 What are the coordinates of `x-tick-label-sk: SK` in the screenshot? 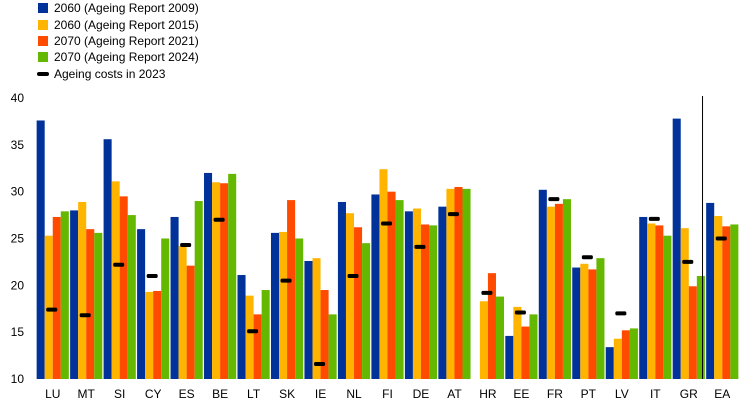 It's located at (287, 394).